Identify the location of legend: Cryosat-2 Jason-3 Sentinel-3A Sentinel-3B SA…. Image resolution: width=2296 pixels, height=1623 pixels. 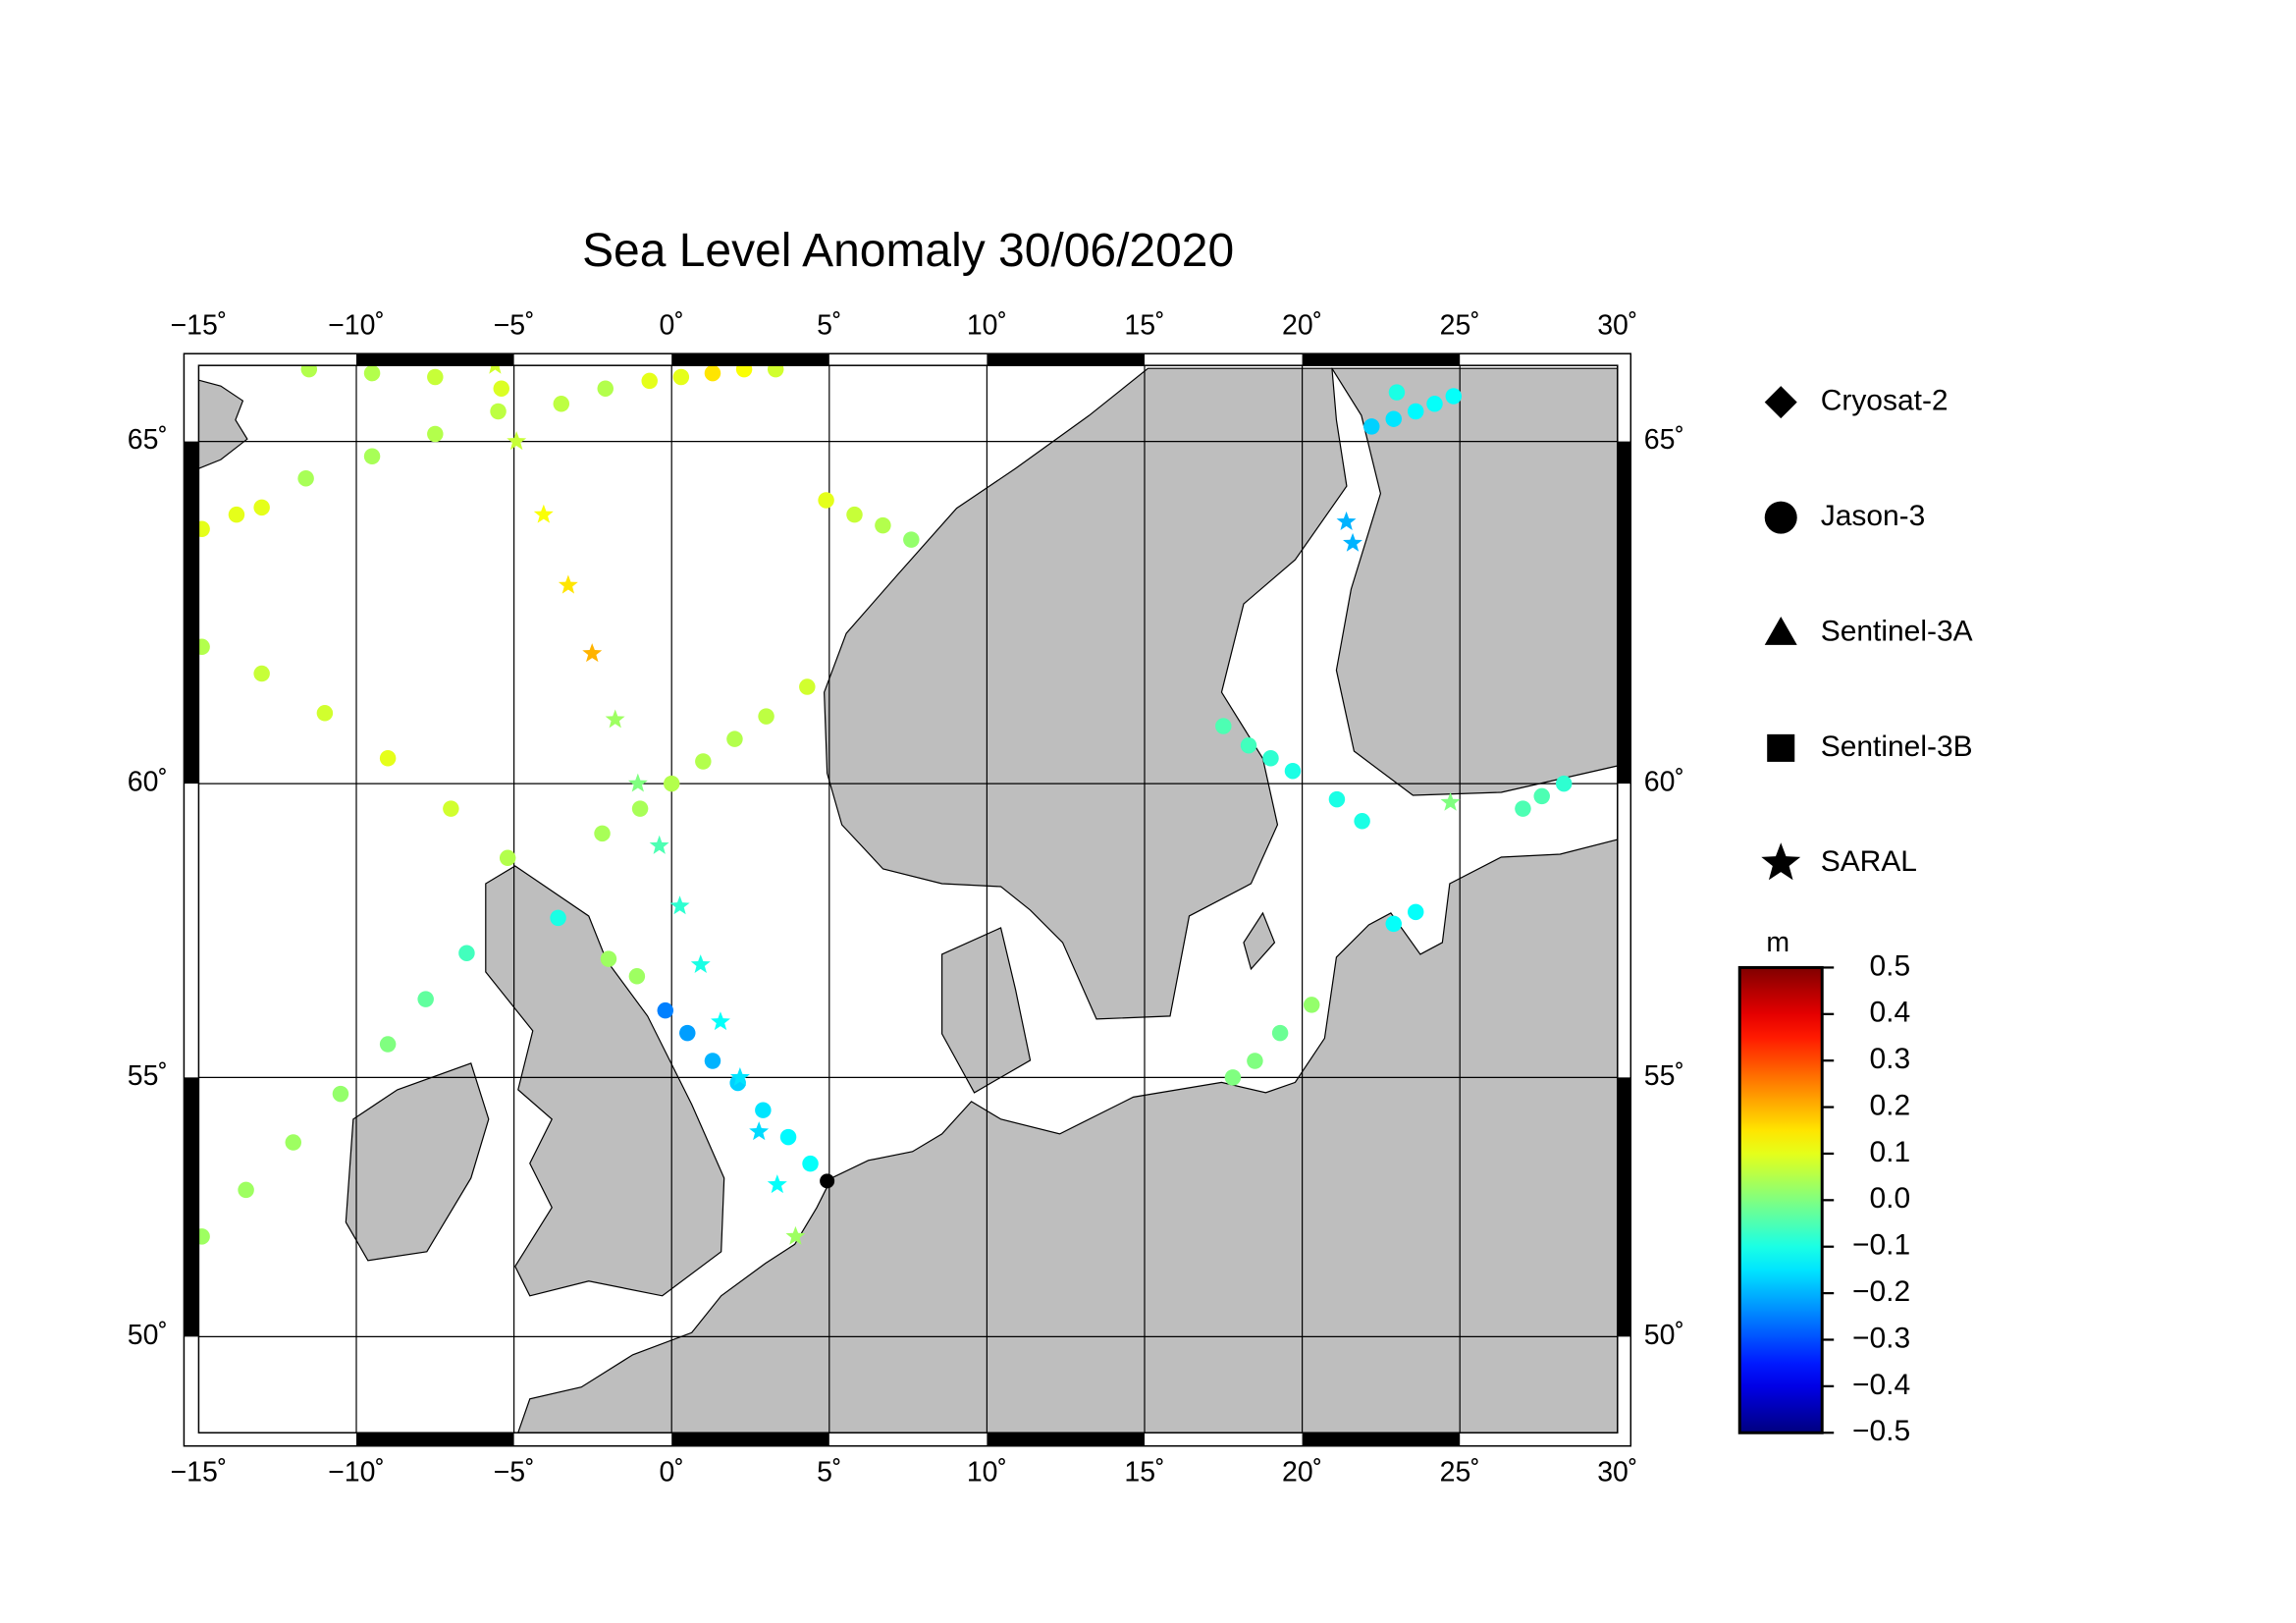
(1867, 633).